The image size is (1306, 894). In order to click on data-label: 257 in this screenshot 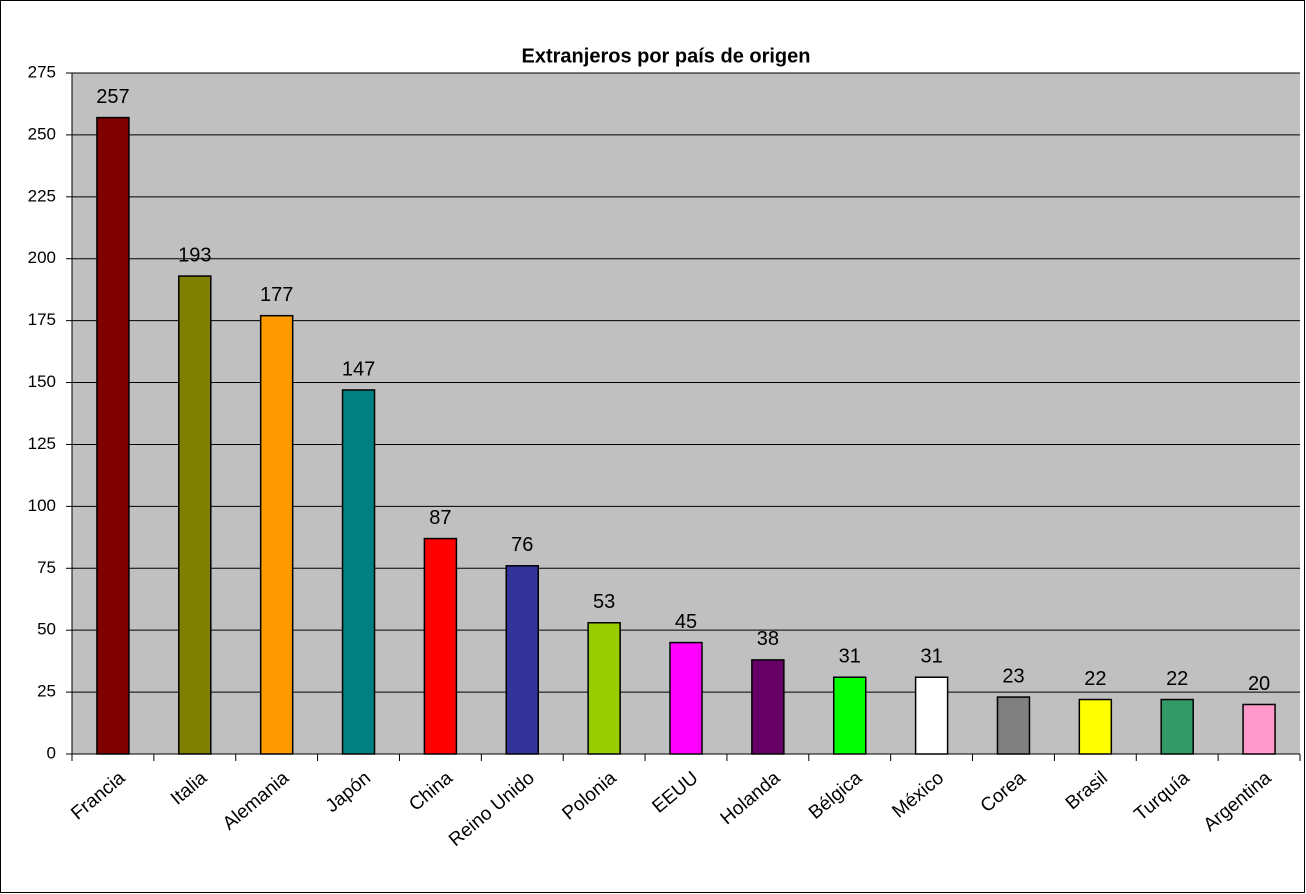, I will do `click(112, 97)`.